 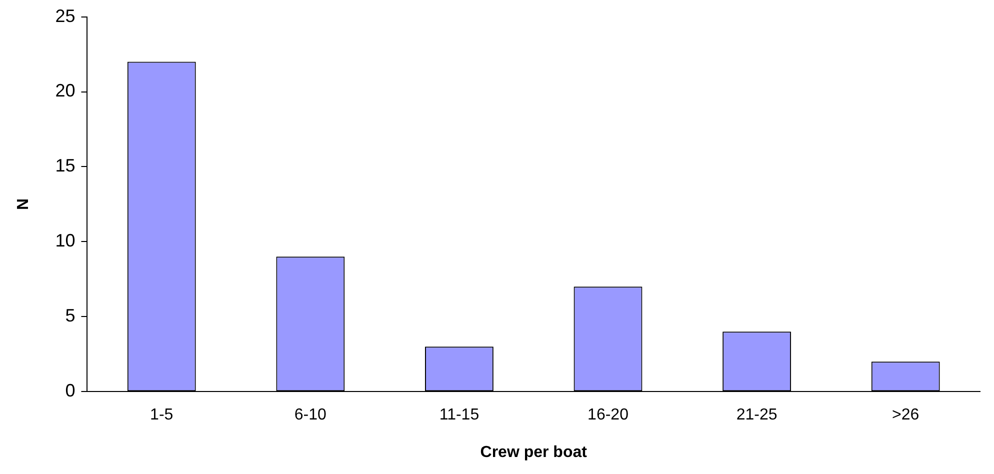 I want to click on y-tick-label: 20, so click(x=65, y=90).